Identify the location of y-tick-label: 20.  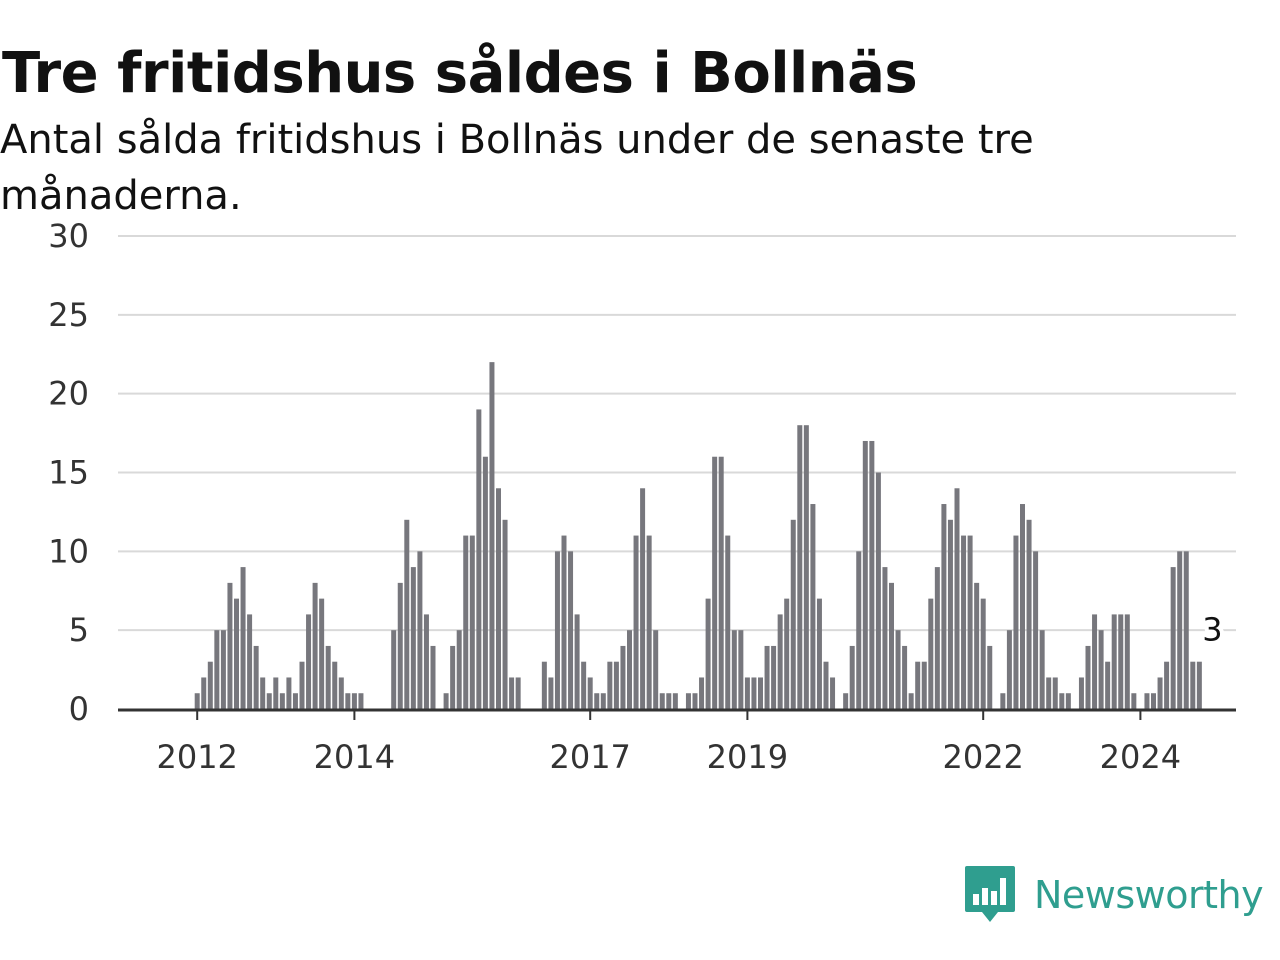
(68, 394).